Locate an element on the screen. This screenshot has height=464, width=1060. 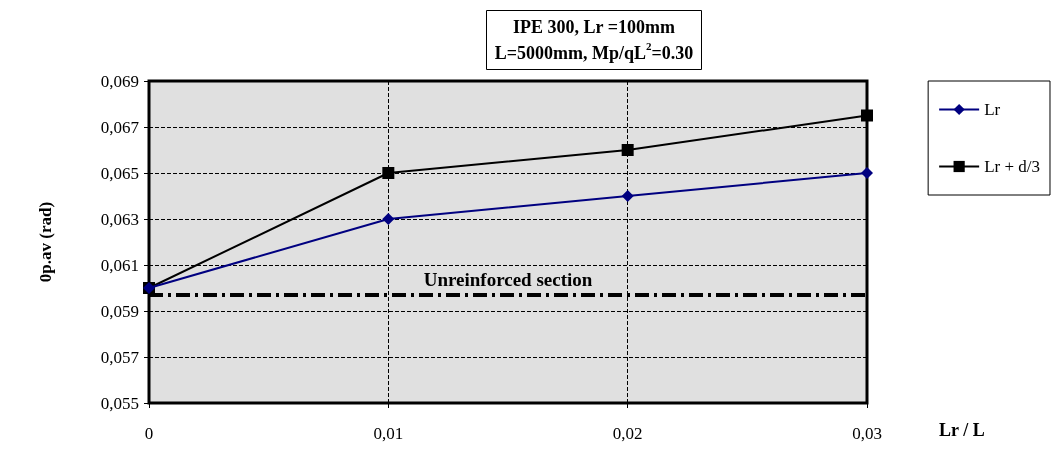
x-tick-label: 0 is located at coordinates (149, 433).